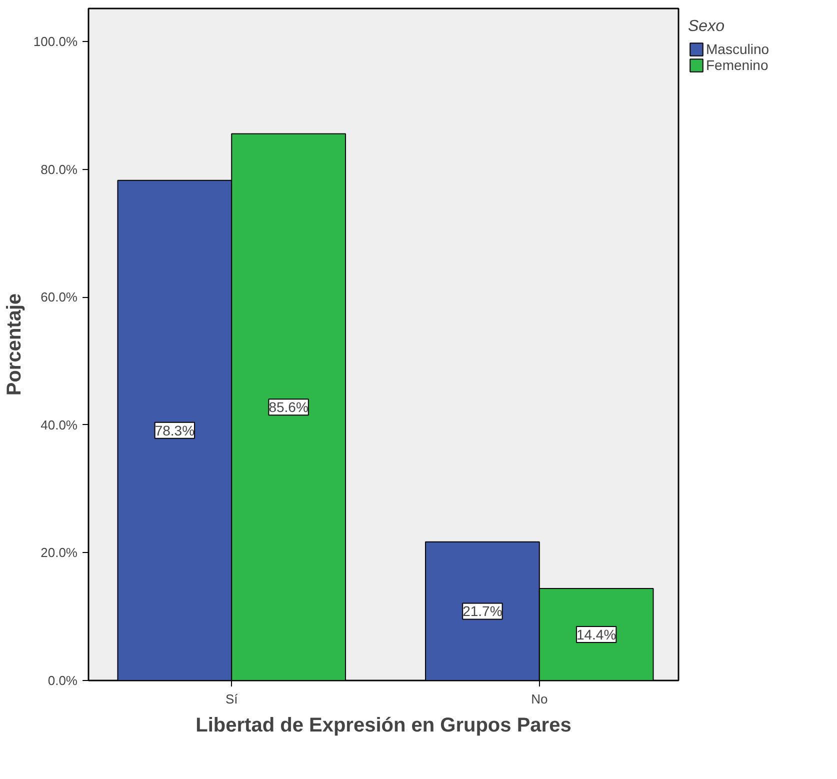 Image resolution: width=837 pixels, height=779 pixels. What do you see at coordinates (55, 42) in the screenshot?
I see `y-tick-label: 100.0%` at bounding box center [55, 42].